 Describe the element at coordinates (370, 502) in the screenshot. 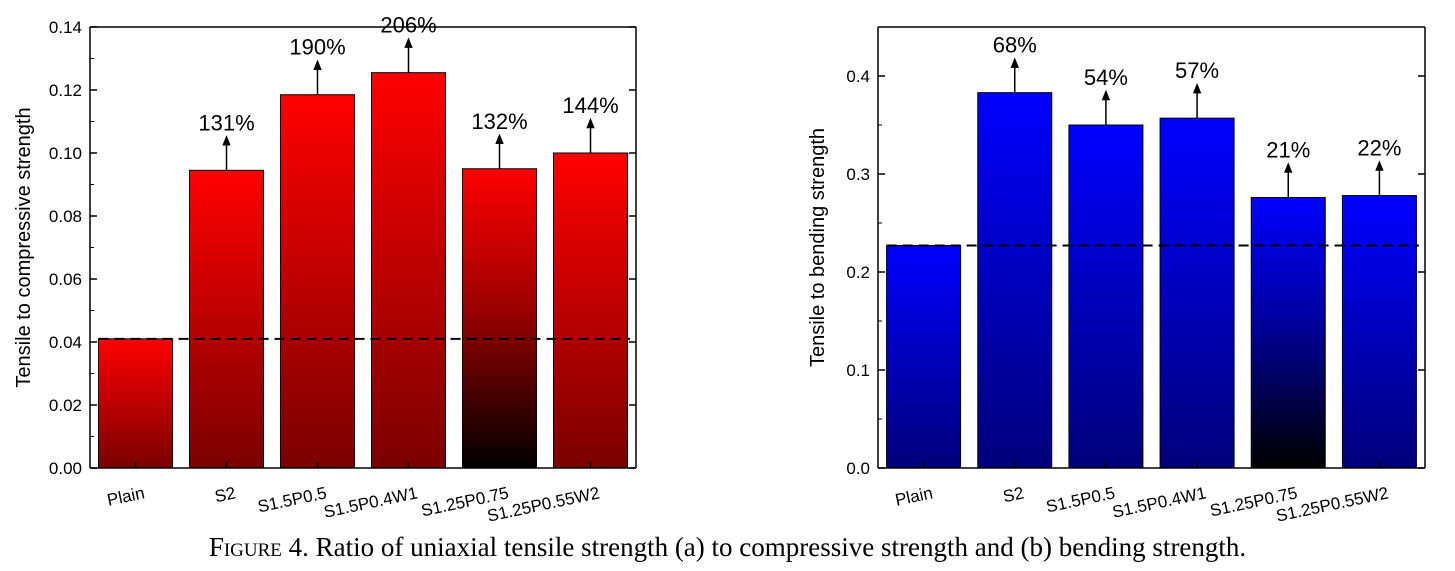

I see `x-tick-label-a-4: S1.5P0.4W1` at that location.